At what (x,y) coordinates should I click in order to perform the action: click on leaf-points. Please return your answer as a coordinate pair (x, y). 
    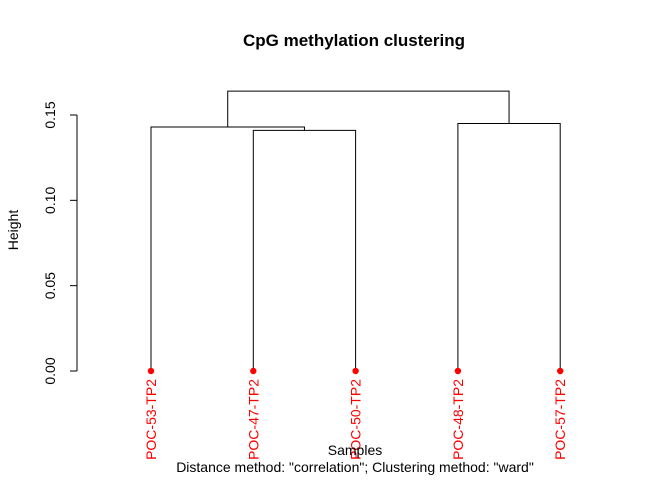
    Looking at the image, I should click on (355, 371).